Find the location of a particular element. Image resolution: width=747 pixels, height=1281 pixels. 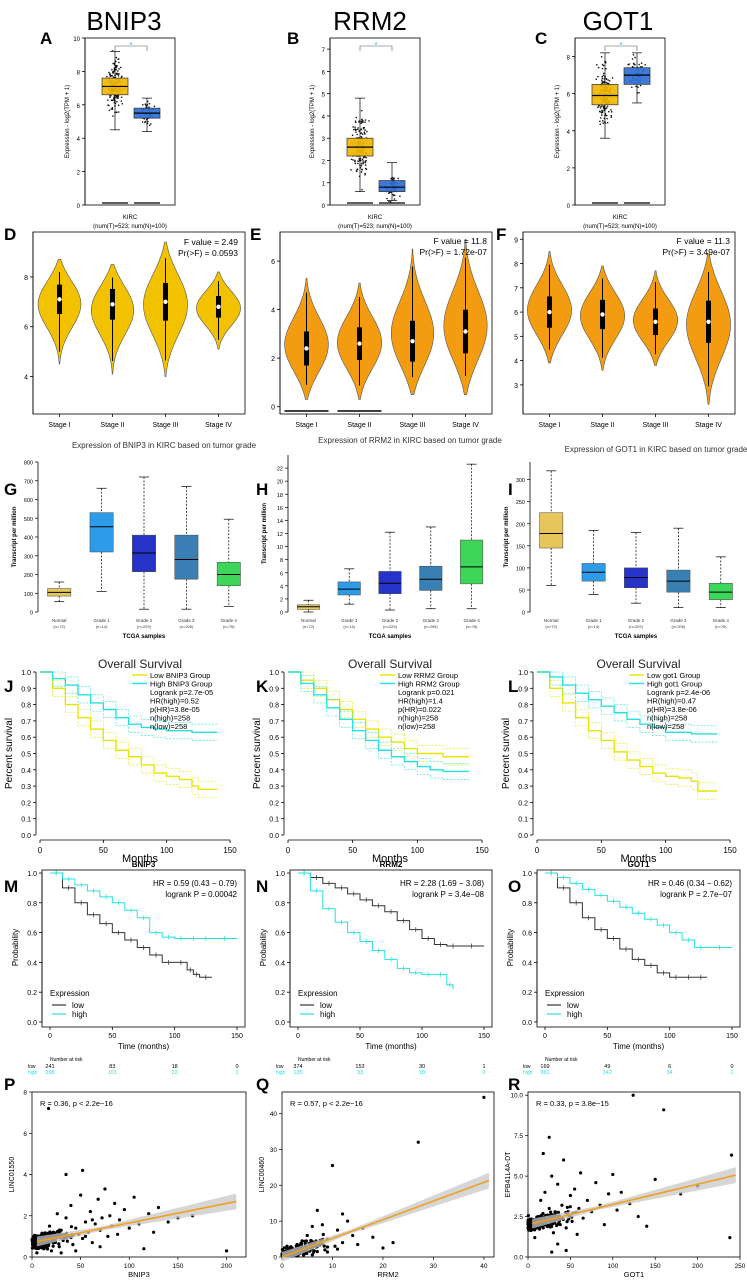

y-tick-label: 0.8 is located at coordinates (26, 706).